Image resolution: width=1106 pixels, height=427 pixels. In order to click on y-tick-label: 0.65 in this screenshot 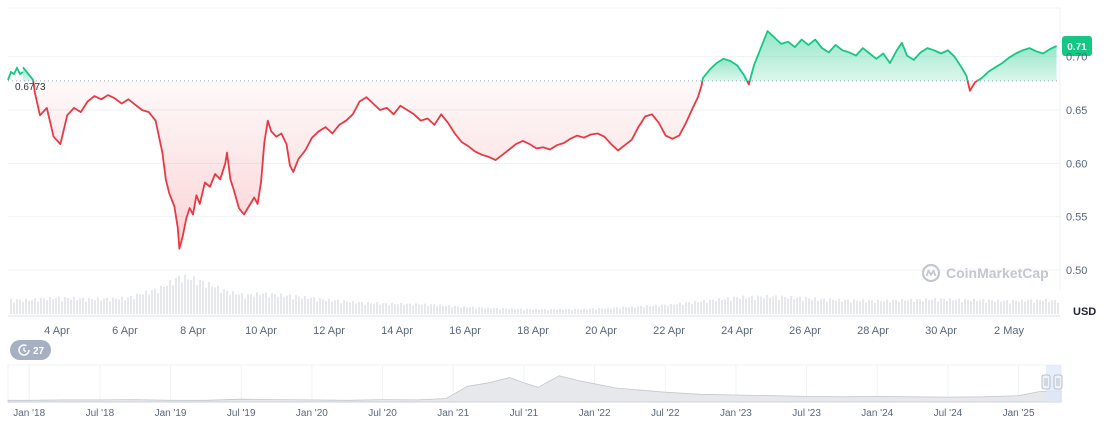, I will do `click(1076, 111)`.